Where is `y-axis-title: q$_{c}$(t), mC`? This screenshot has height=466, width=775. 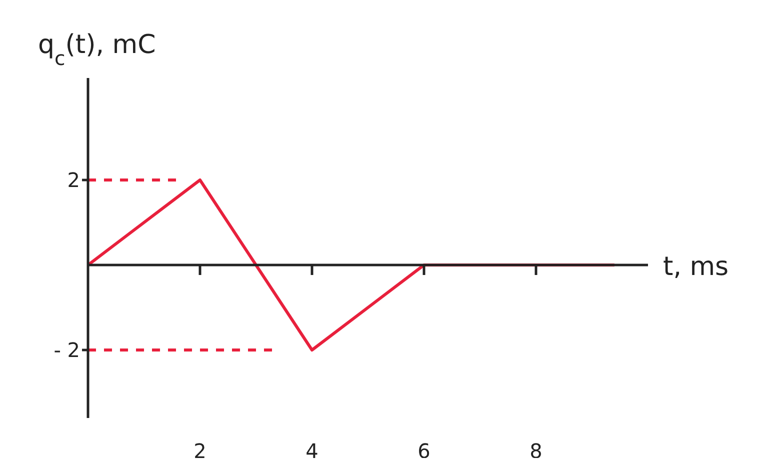 y-axis-title: q$_{c}$(t), mC is located at coordinates (97, 50).